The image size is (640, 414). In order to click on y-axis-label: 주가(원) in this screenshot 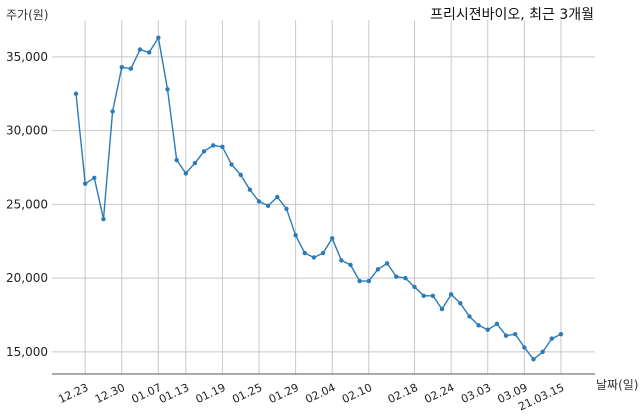, I will do `click(27, 15)`.